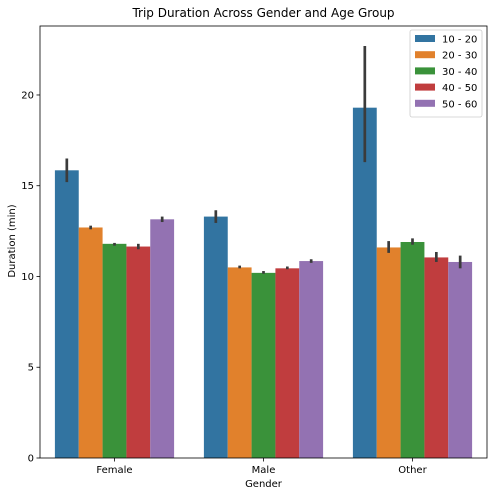 The image size is (494, 496). What do you see at coordinates (12, 240) in the screenshot?
I see `y-axis-label: Duration (min)` at bounding box center [12, 240].